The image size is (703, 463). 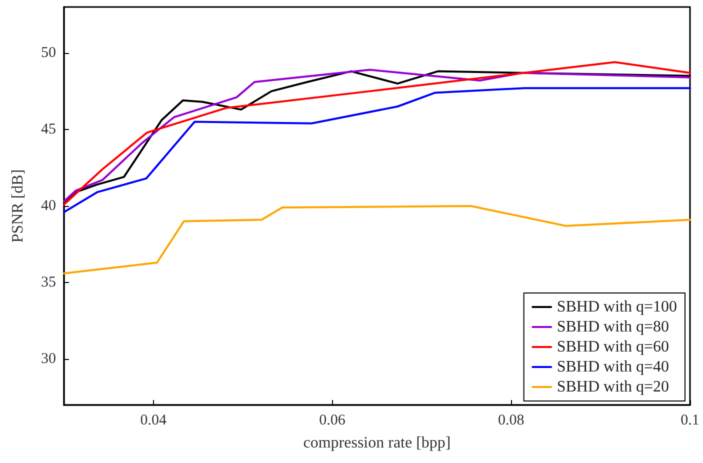 I want to click on legend-label: SBHD with q=100, so click(x=617, y=307).